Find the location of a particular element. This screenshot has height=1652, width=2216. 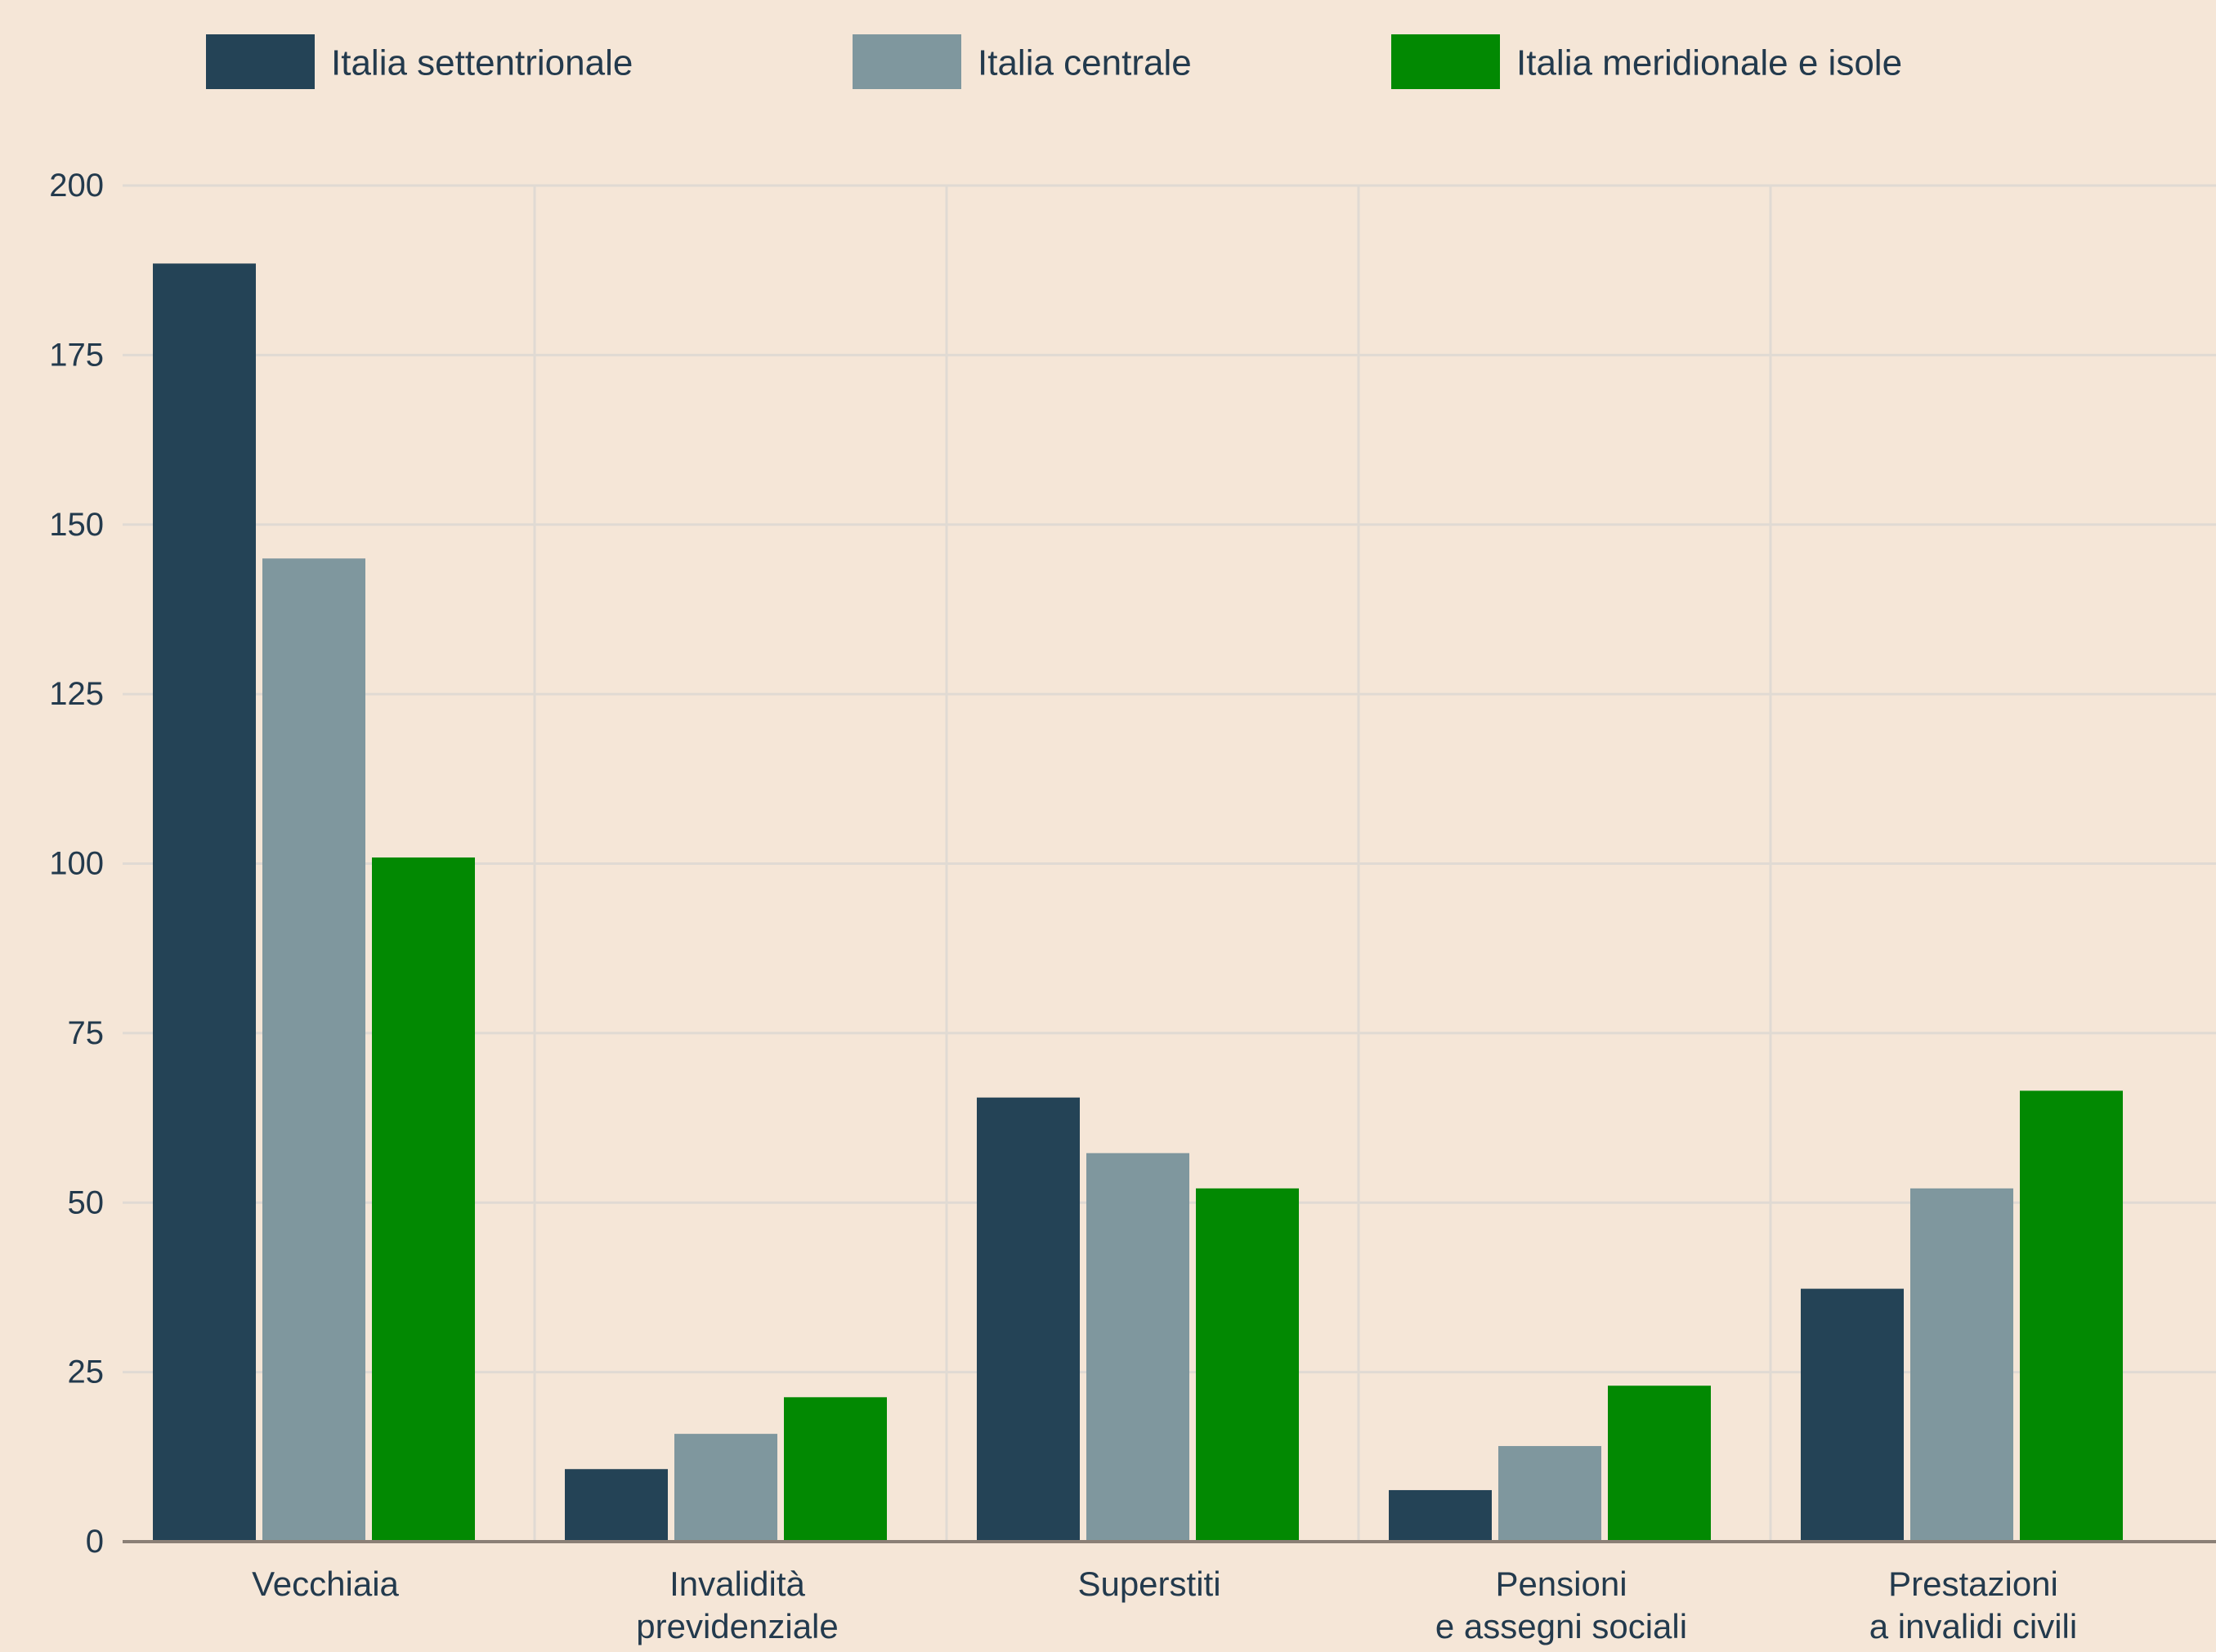

y-tick-label: 175 is located at coordinates (76, 355).